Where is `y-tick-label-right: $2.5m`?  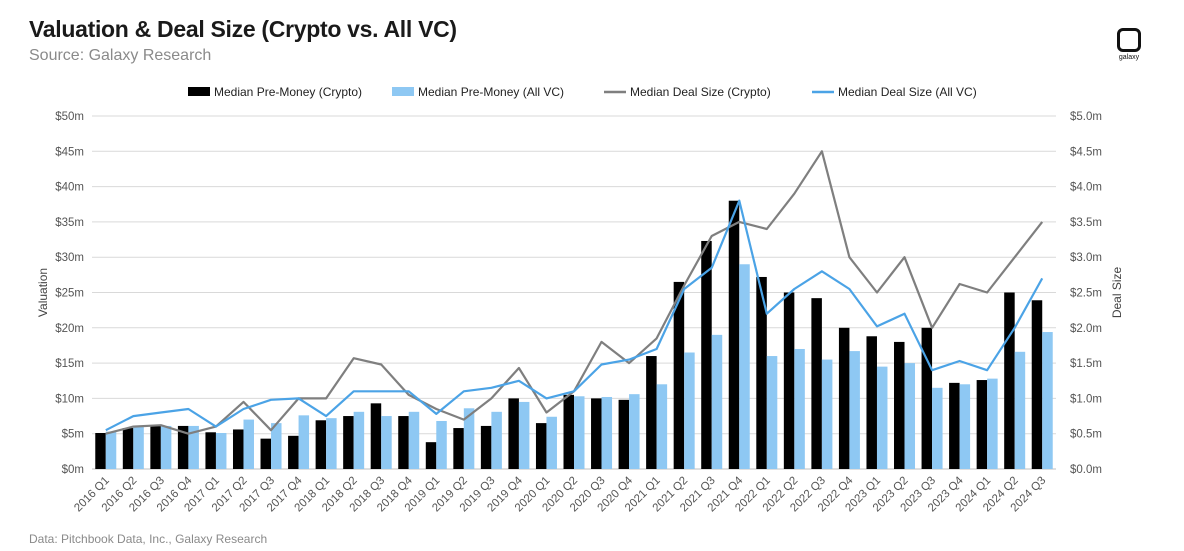 y-tick-label-right: $2.5m is located at coordinates (1086, 294).